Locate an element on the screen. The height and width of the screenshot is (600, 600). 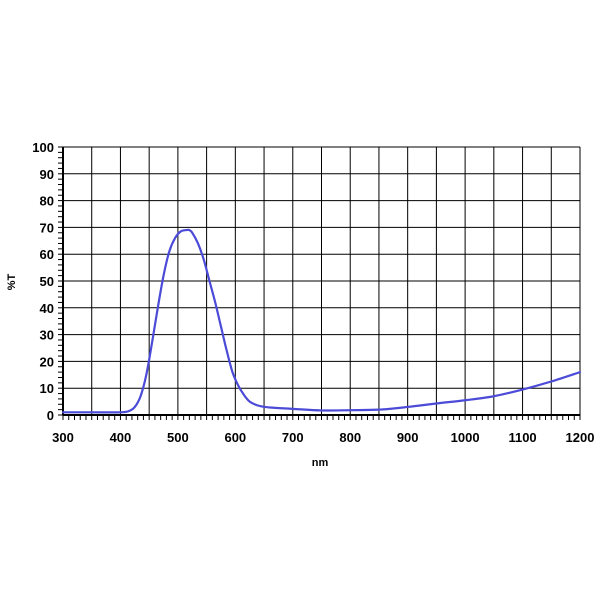
y-tick-label: 60 is located at coordinates (47, 254).